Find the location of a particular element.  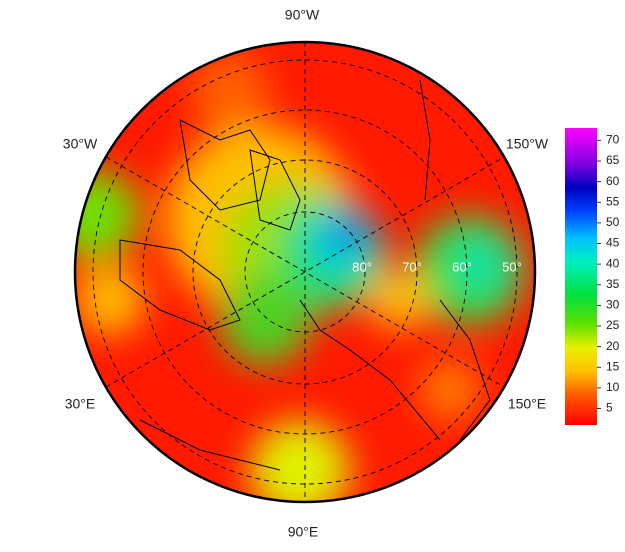

colorbar-tick-label: 45 is located at coordinates (613, 243).